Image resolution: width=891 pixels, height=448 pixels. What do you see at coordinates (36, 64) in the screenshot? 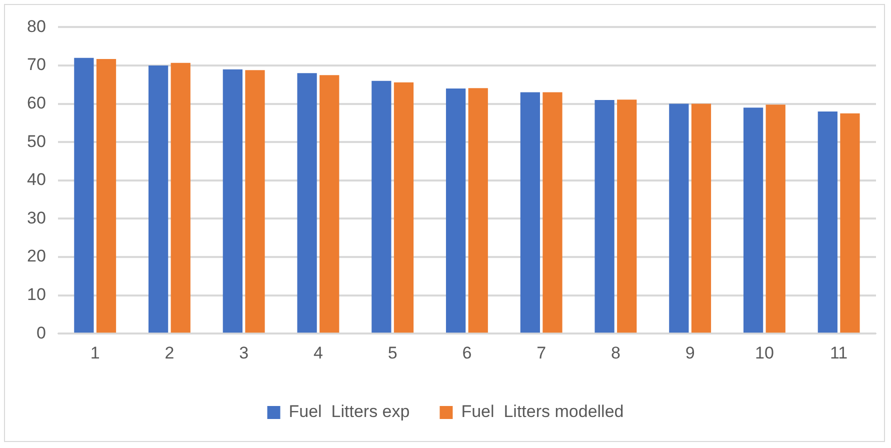
I see `y-tick-label: 70` at bounding box center [36, 64].